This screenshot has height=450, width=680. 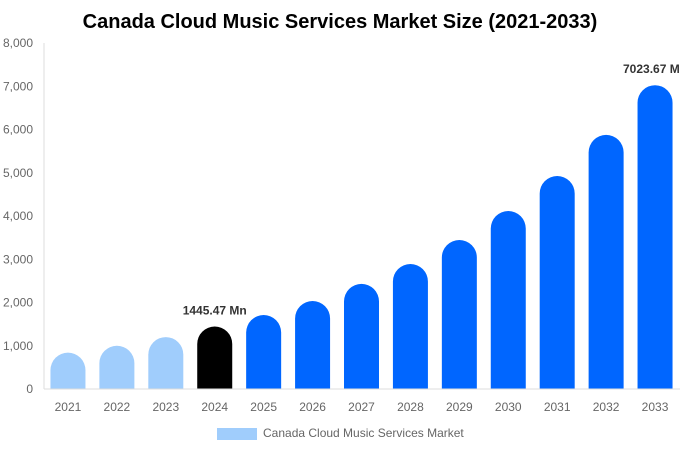 What do you see at coordinates (237, 434) in the screenshot?
I see `legend-swatch` at bounding box center [237, 434].